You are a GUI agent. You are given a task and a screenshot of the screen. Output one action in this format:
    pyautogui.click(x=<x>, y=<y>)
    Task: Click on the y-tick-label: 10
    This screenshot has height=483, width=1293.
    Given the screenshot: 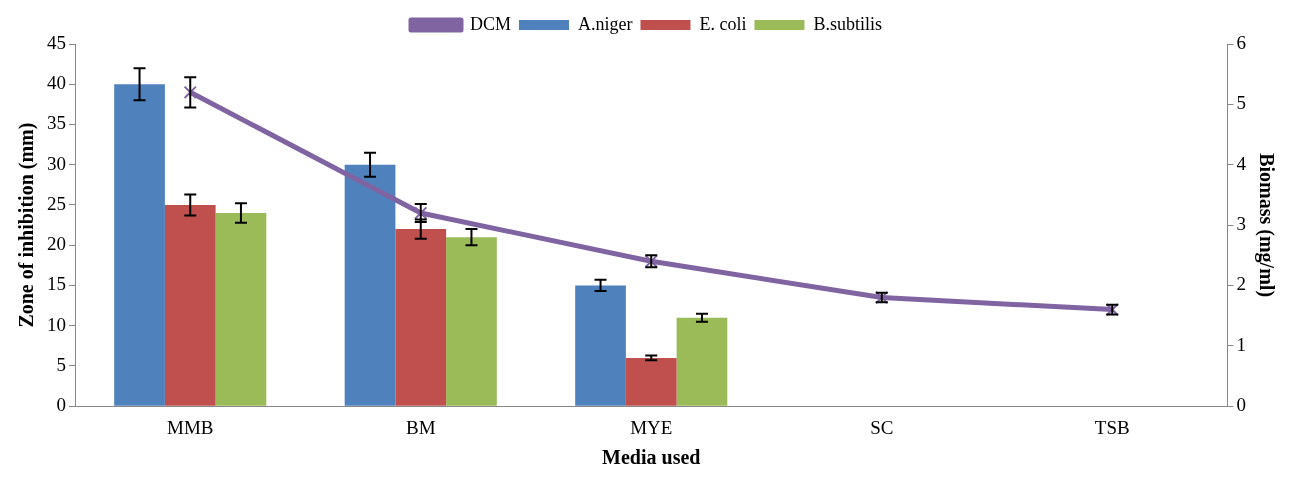 What is the action you would take?
    pyautogui.click(x=56, y=324)
    